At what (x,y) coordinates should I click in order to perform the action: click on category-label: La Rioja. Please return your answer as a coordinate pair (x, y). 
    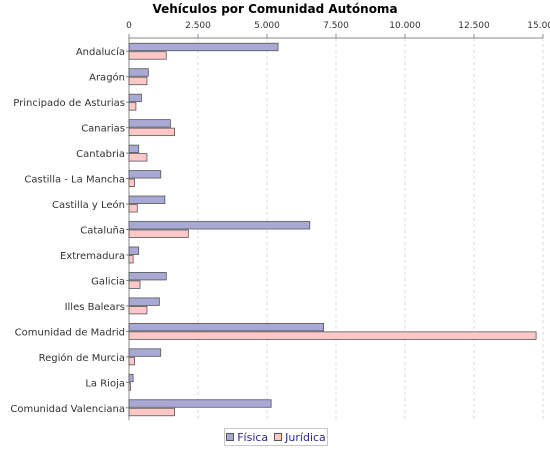
    Looking at the image, I should click on (105, 383).